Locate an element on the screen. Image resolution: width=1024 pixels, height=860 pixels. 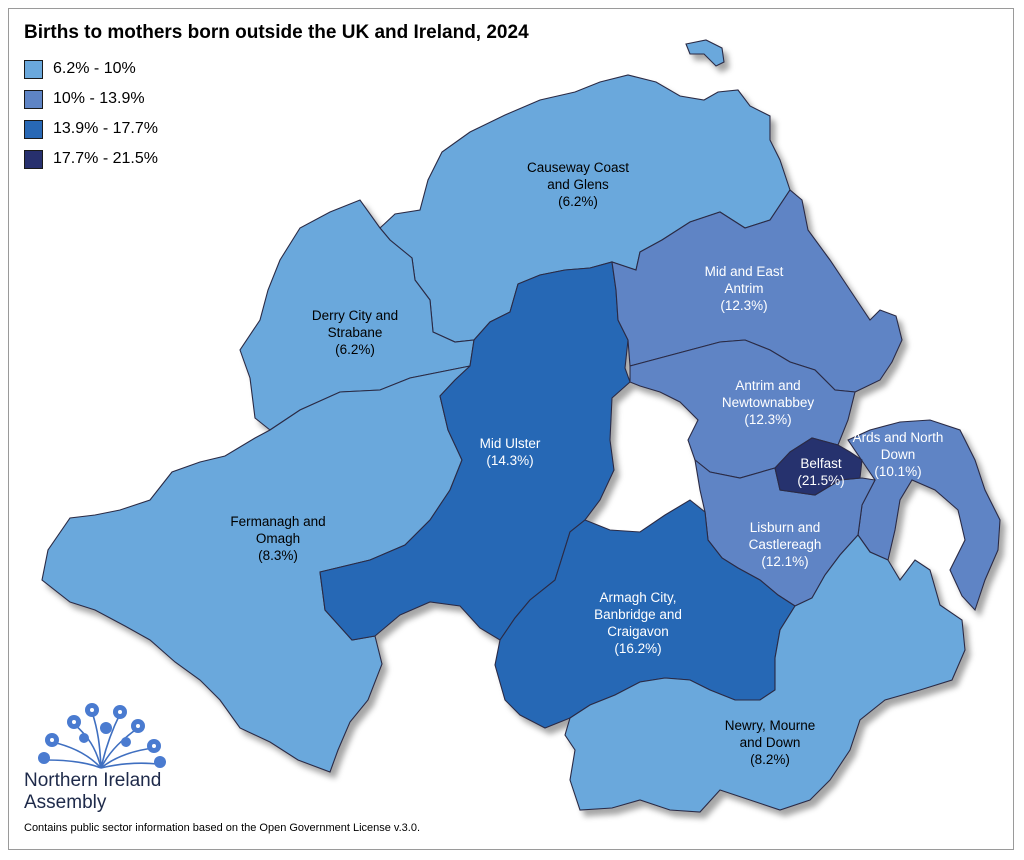
assembly-logo-text: Northern Ireland Assembly is located at coordinates (92, 792).